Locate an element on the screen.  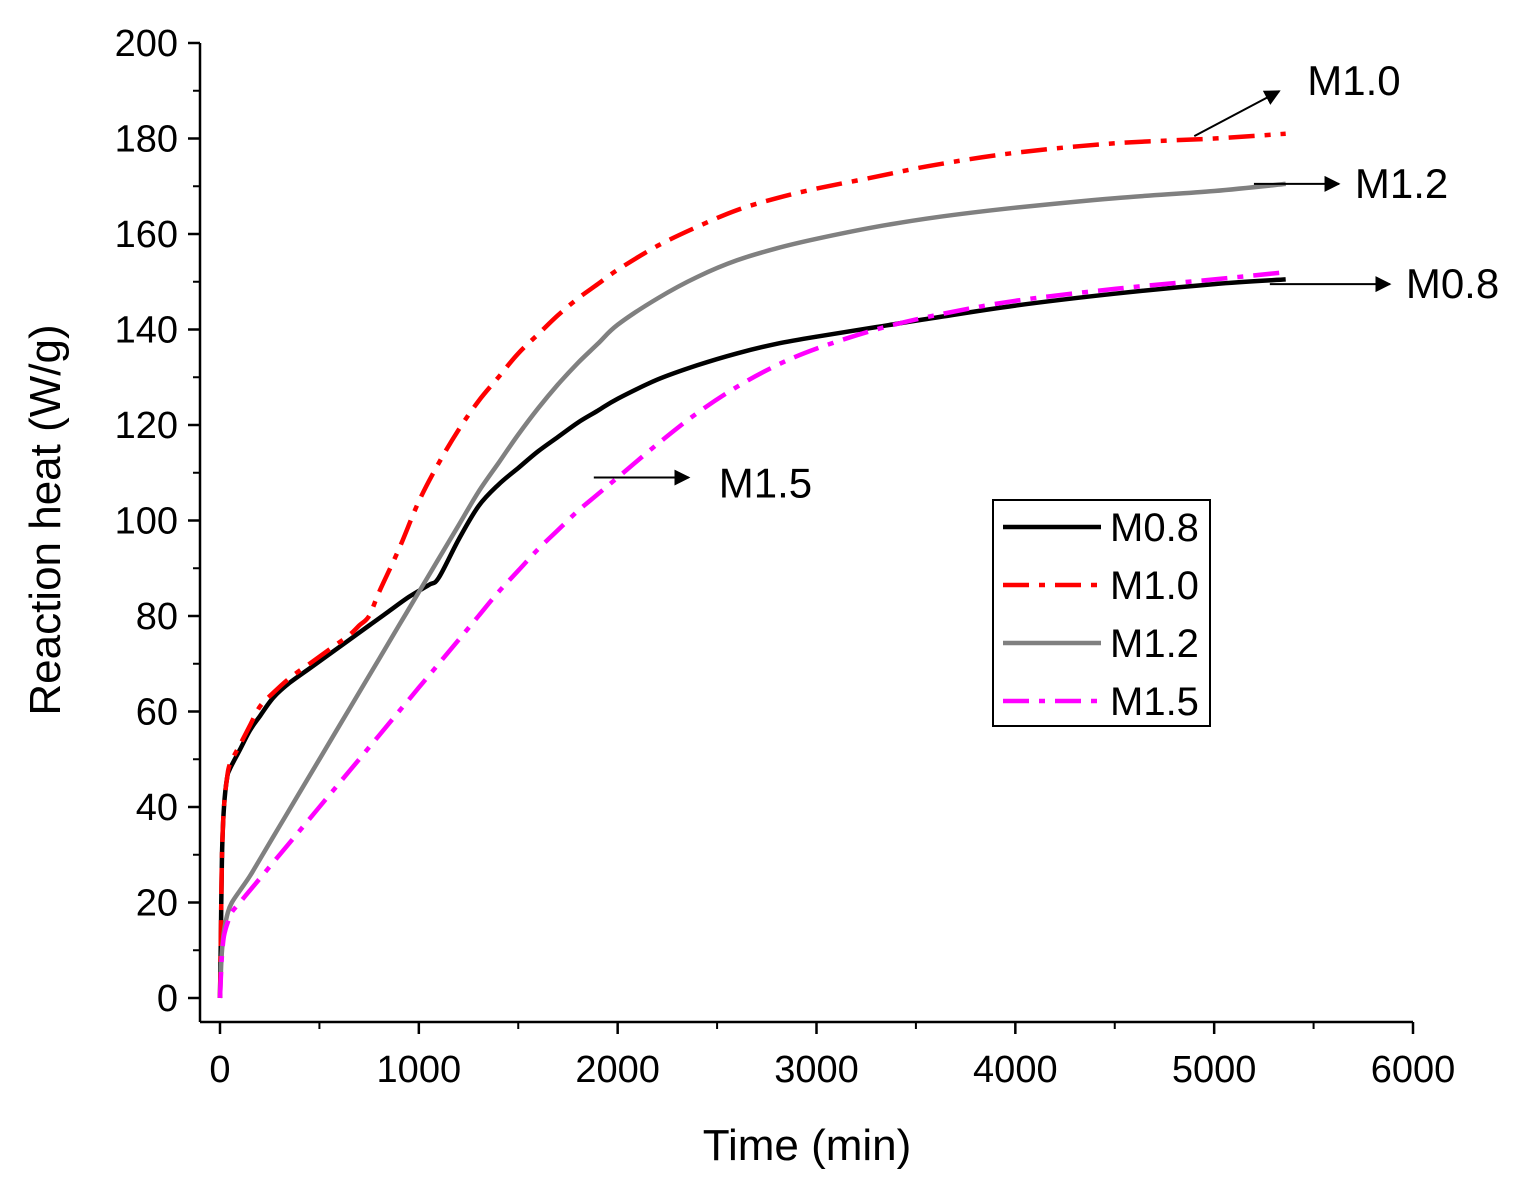
legend-label-m1-0: M1.0 is located at coordinates (1154, 586).